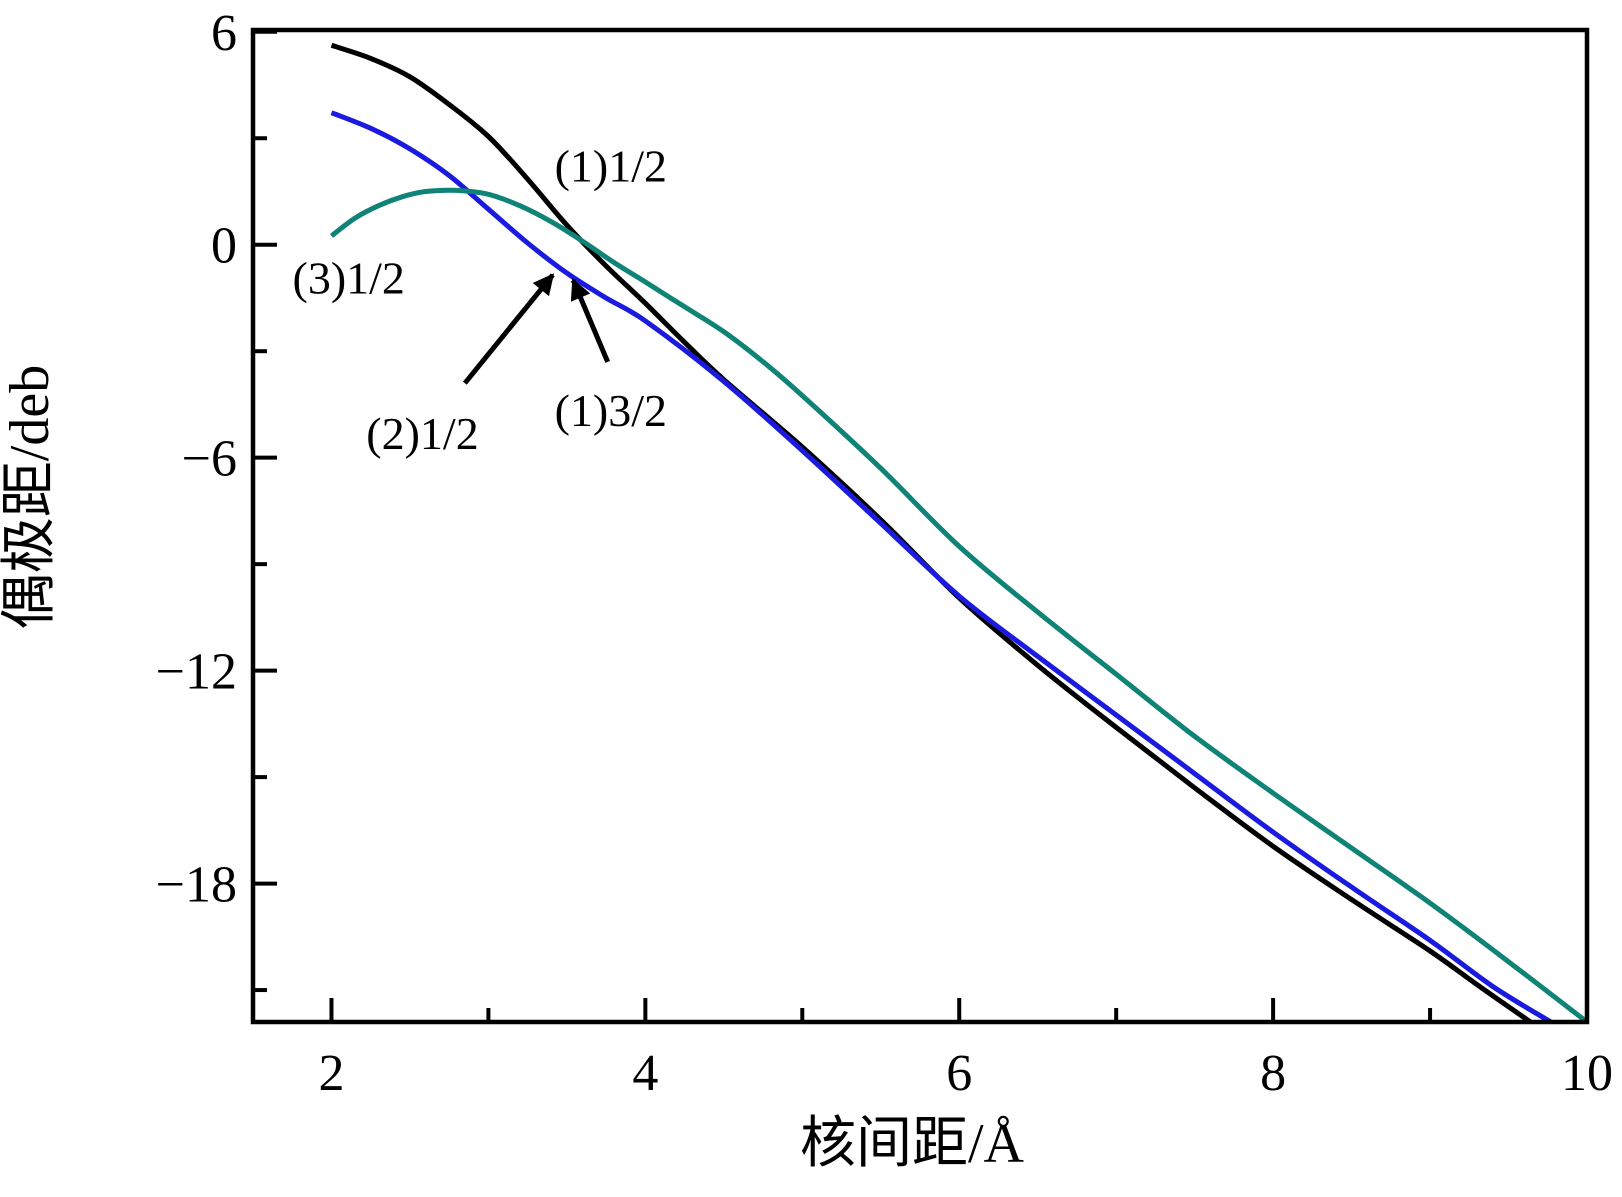 The height and width of the screenshot is (1197, 1622). Describe the element at coordinates (422, 433) in the screenshot. I see `curve-label-212: (2)1/2` at that location.